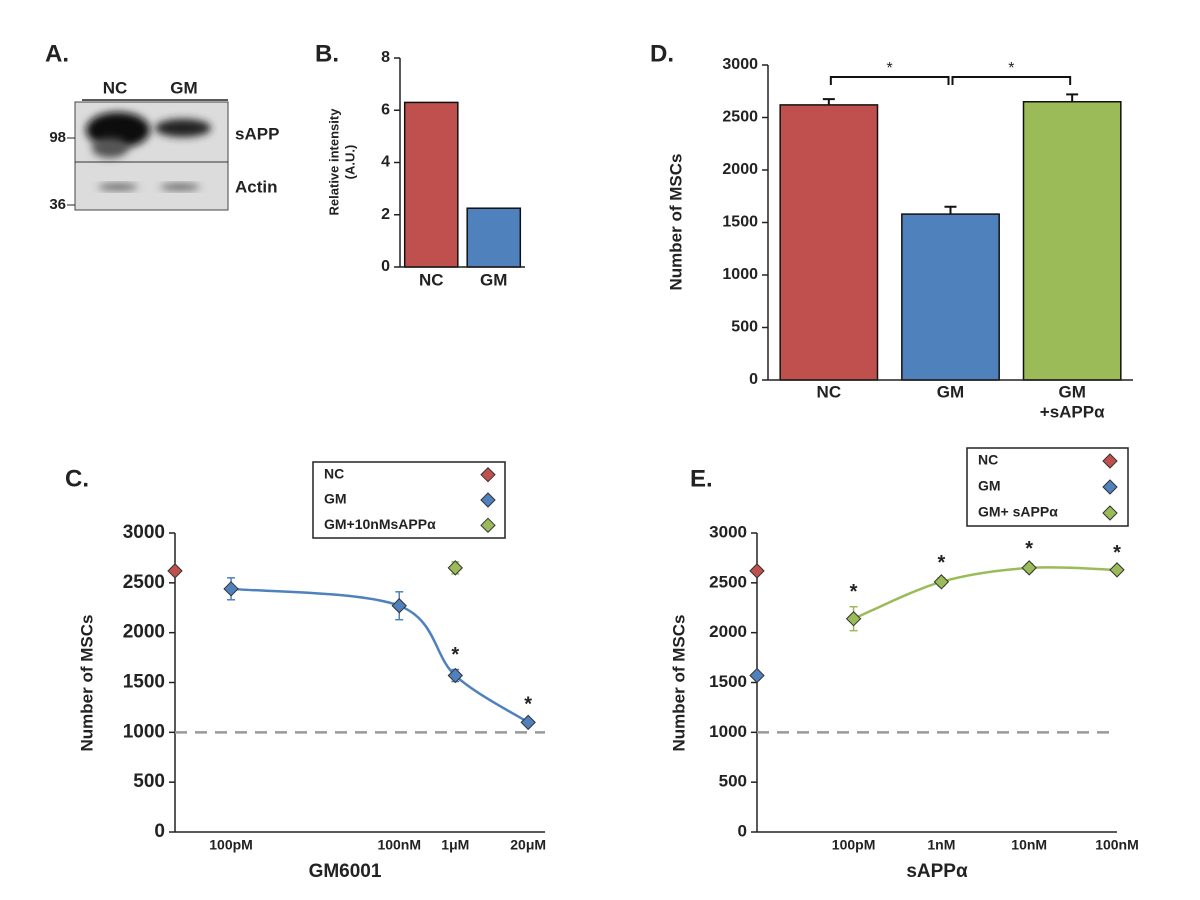 This screenshot has height=900, width=1200. What do you see at coordinates (1072, 411) in the screenshot?
I see `x-tick-label: +sAPPα` at bounding box center [1072, 411].